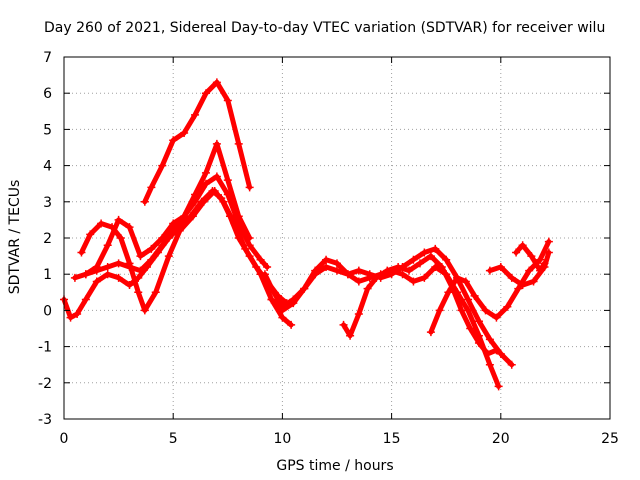 The height and width of the screenshot is (480, 640). Describe the element at coordinates (392, 439) in the screenshot. I see `x-tick-label: 15` at that location.